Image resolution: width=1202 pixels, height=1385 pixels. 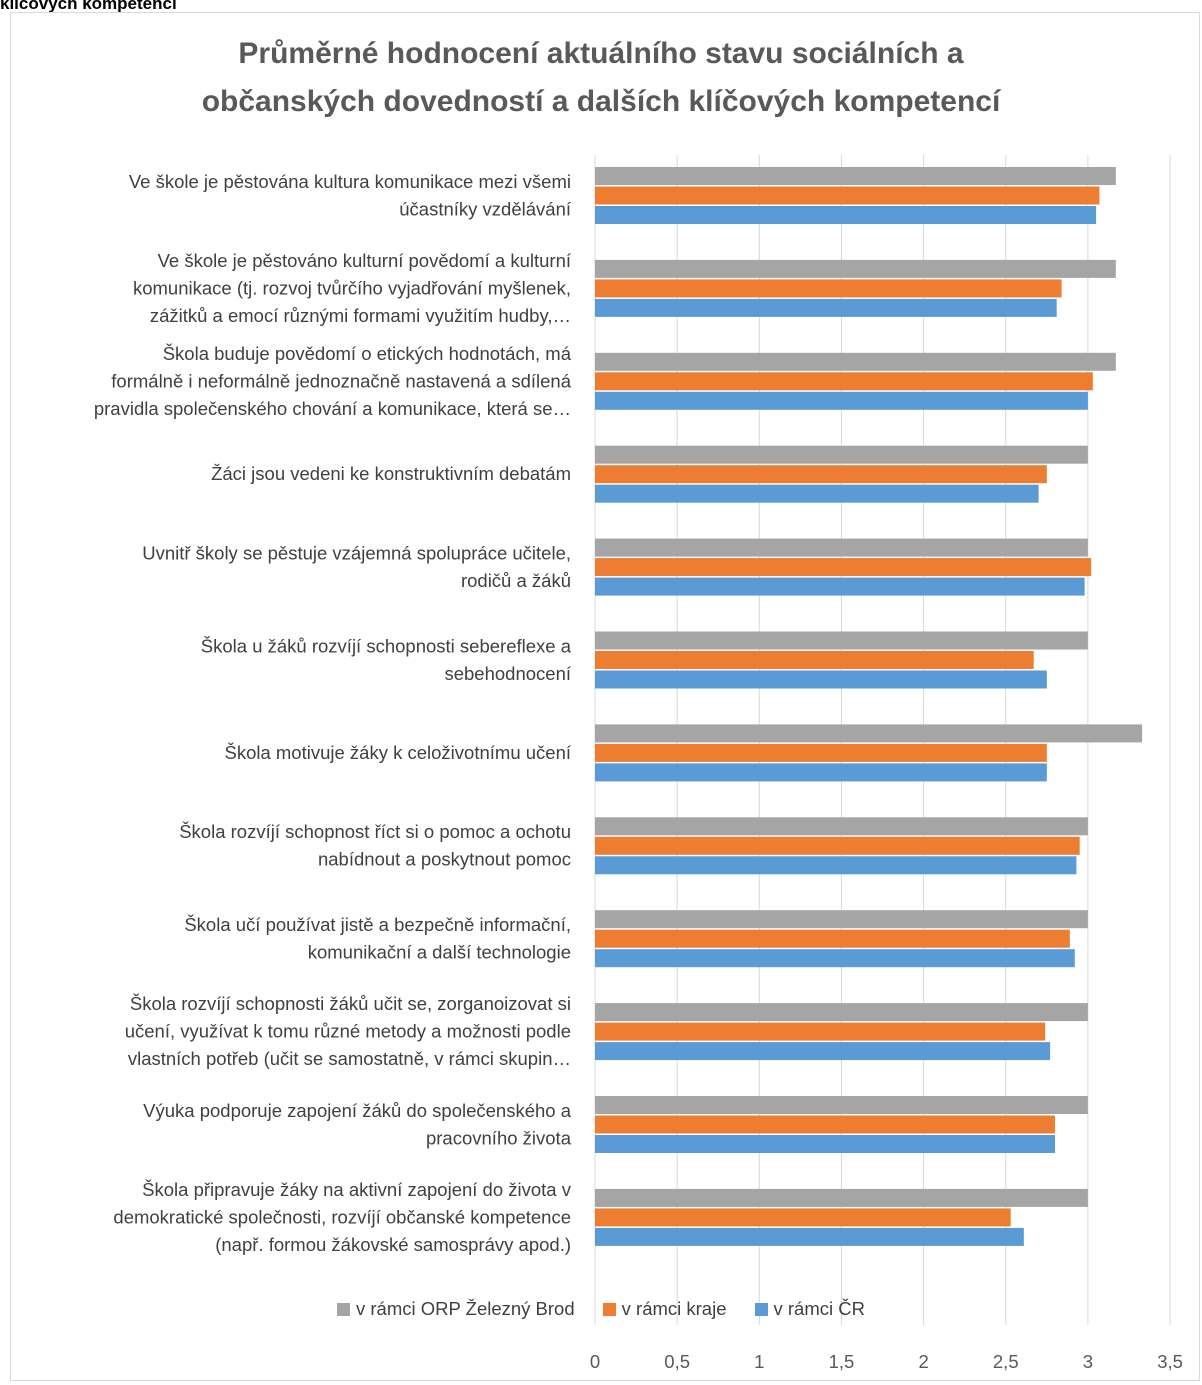 What do you see at coordinates (819, 1308) in the screenshot?
I see `legend-label: v rámci ČR` at bounding box center [819, 1308].